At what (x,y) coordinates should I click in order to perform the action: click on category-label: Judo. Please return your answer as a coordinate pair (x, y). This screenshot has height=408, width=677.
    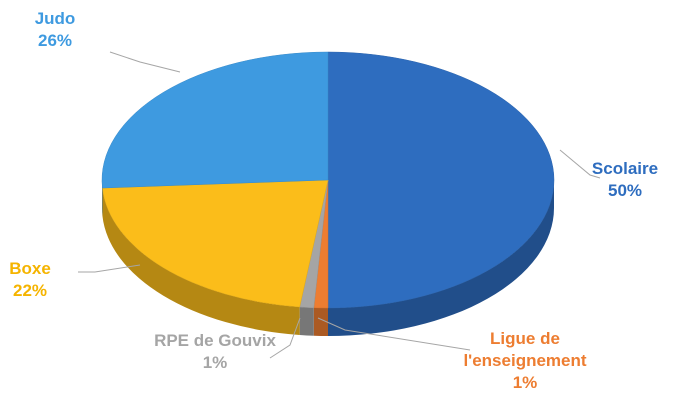
    Looking at the image, I should click on (55, 18).